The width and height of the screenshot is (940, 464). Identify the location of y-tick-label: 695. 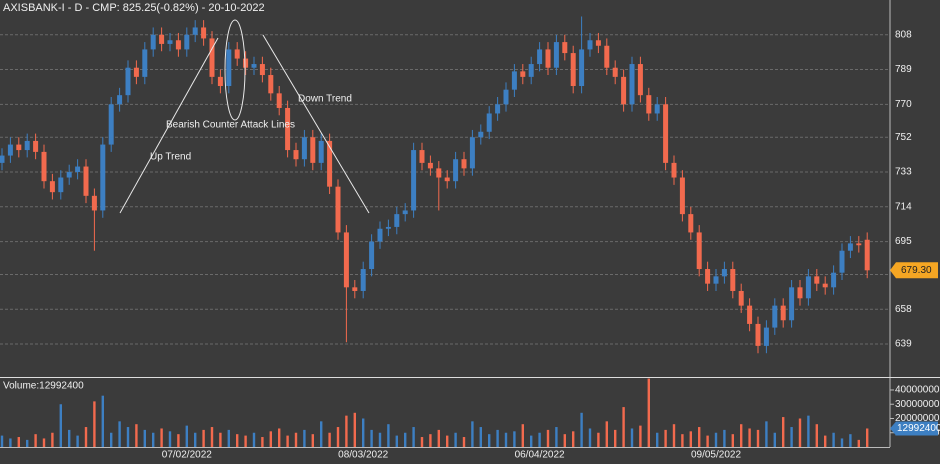
(903, 241).